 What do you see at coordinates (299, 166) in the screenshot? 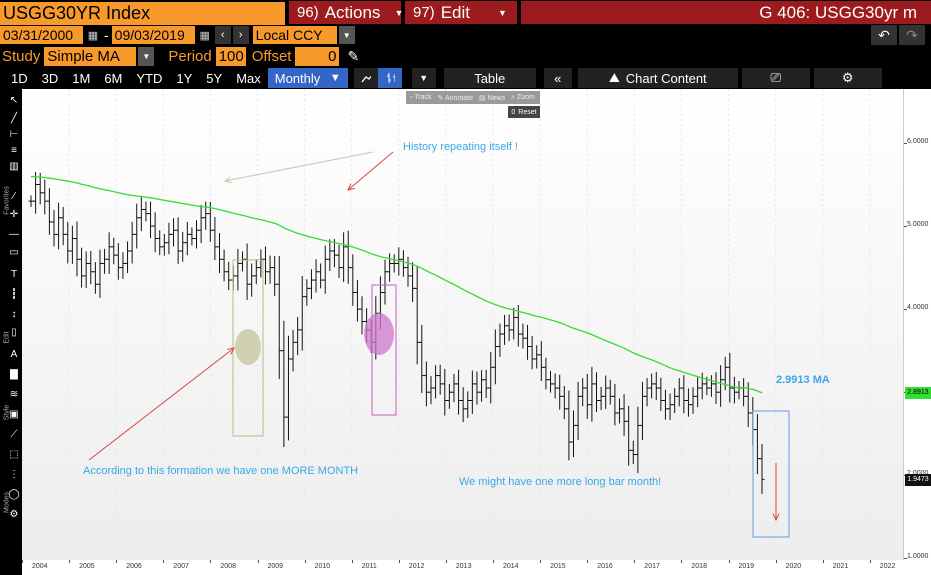
I see `history-arrow-grey` at bounding box center [299, 166].